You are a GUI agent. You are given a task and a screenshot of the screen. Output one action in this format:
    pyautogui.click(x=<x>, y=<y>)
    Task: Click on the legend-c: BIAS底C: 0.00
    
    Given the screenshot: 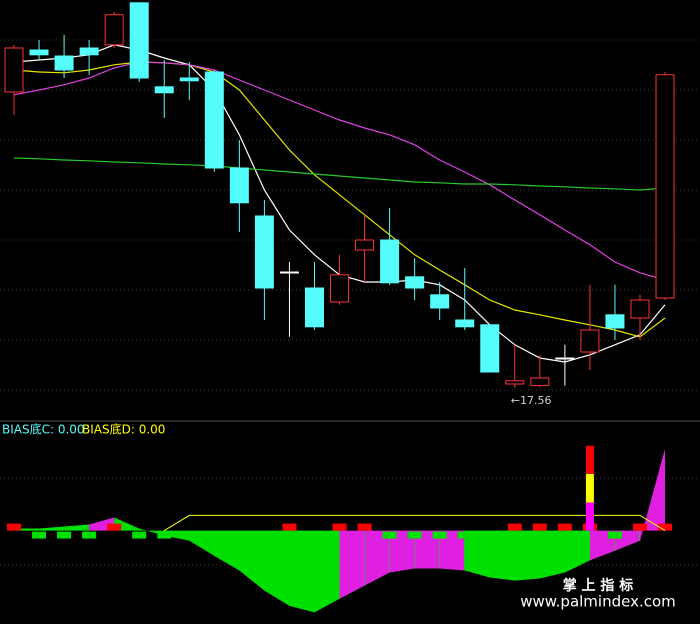 What is the action you would take?
    pyautogui.click(x=43, y=429)
    